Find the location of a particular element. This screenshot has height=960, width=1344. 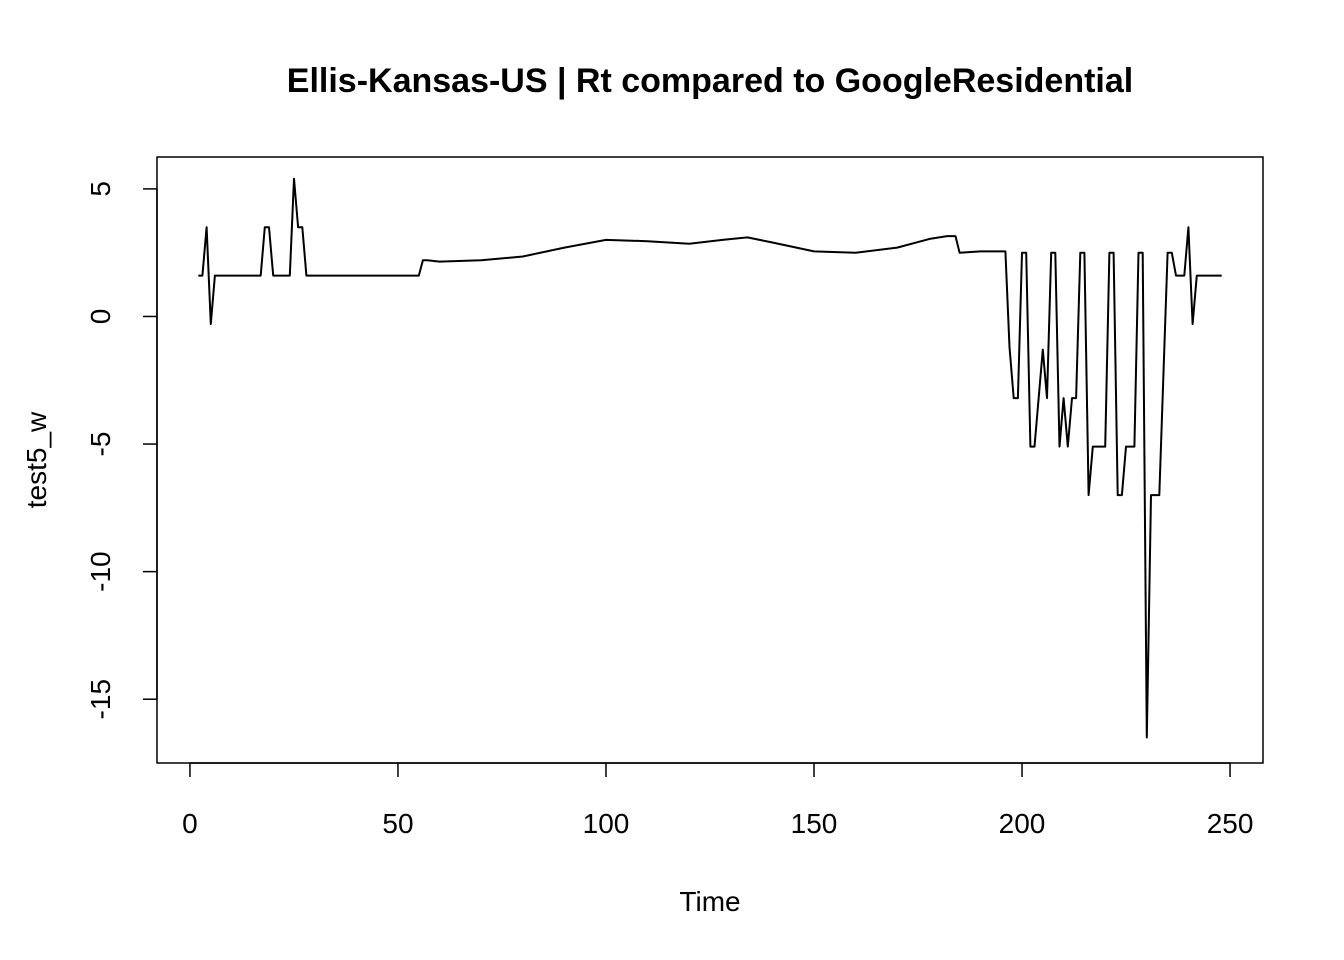

y-tick-label: 5 is located at coordinates (100, 189).